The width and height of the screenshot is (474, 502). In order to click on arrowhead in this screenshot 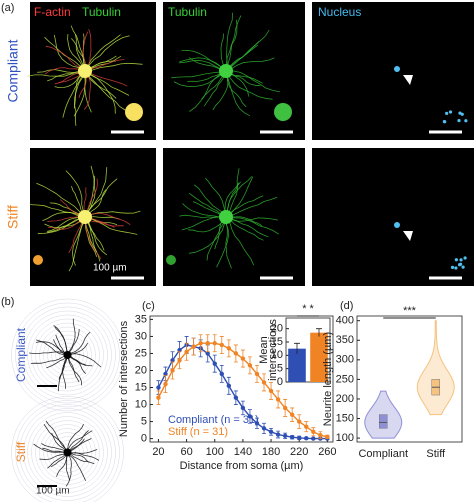, I will do `click(408, 236)`.